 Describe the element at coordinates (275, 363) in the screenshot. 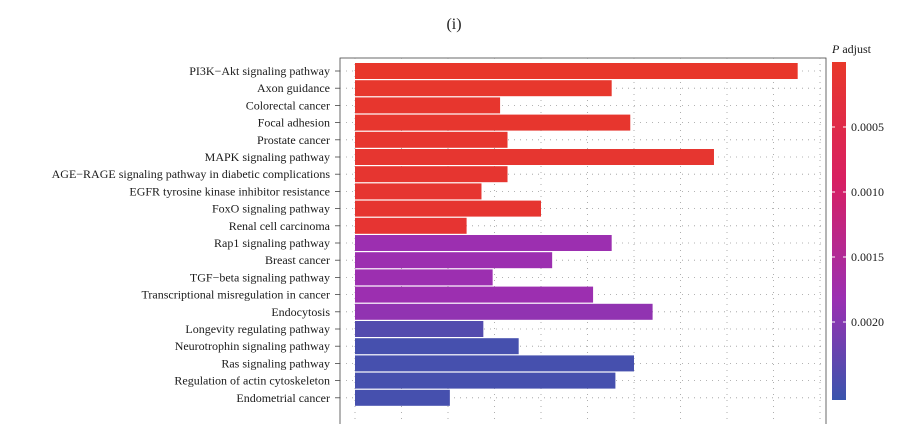

I see `category-label: Ras signaling pathway` at that location.